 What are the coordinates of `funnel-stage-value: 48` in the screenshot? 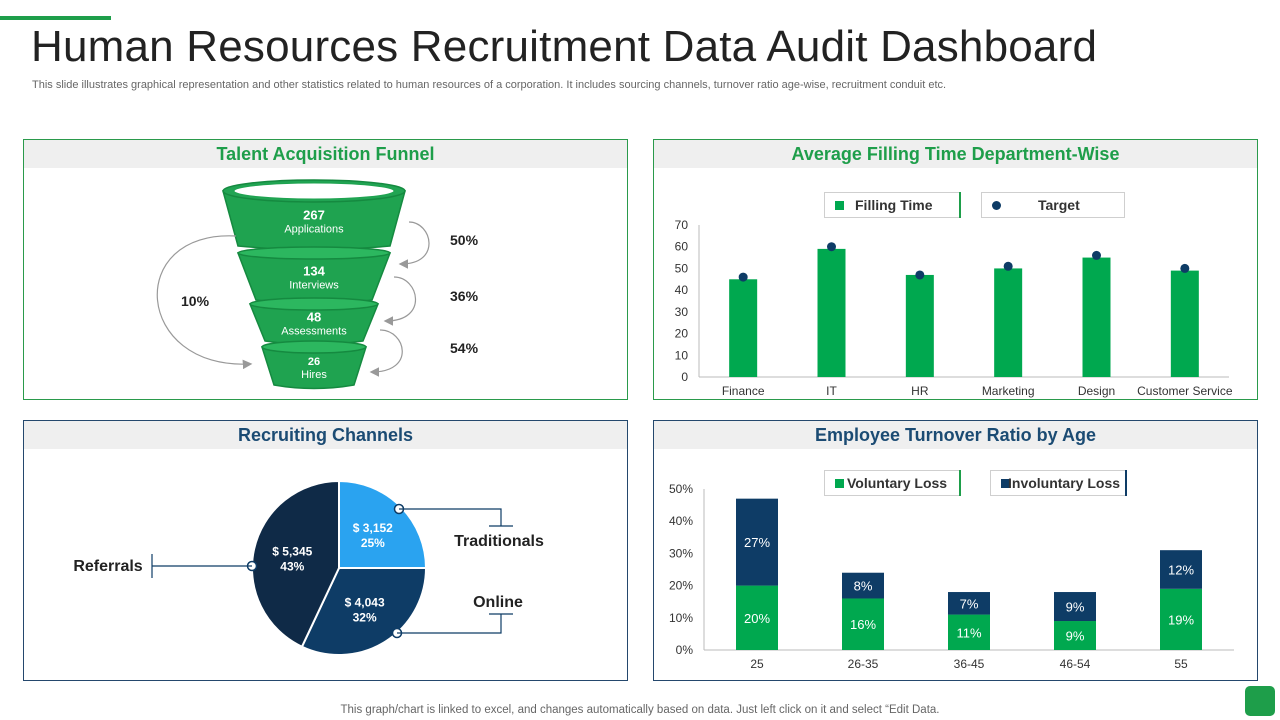 It's located at (314, 317).